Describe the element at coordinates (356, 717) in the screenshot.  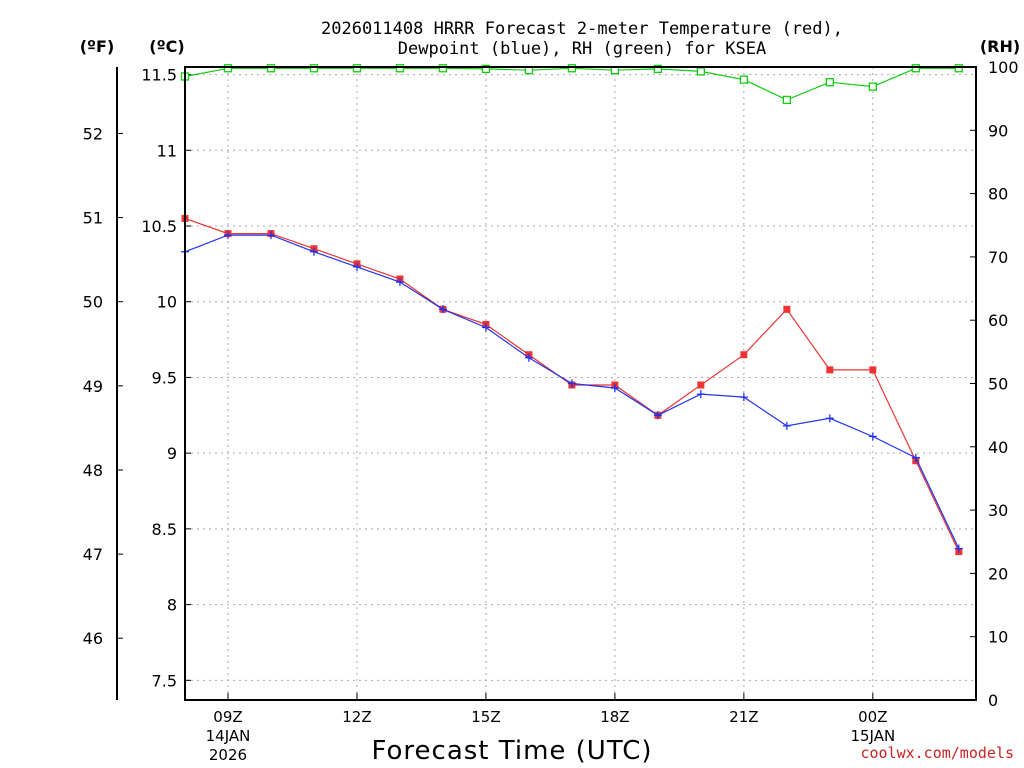
I see `time-tick-label: 12Z` at that location.